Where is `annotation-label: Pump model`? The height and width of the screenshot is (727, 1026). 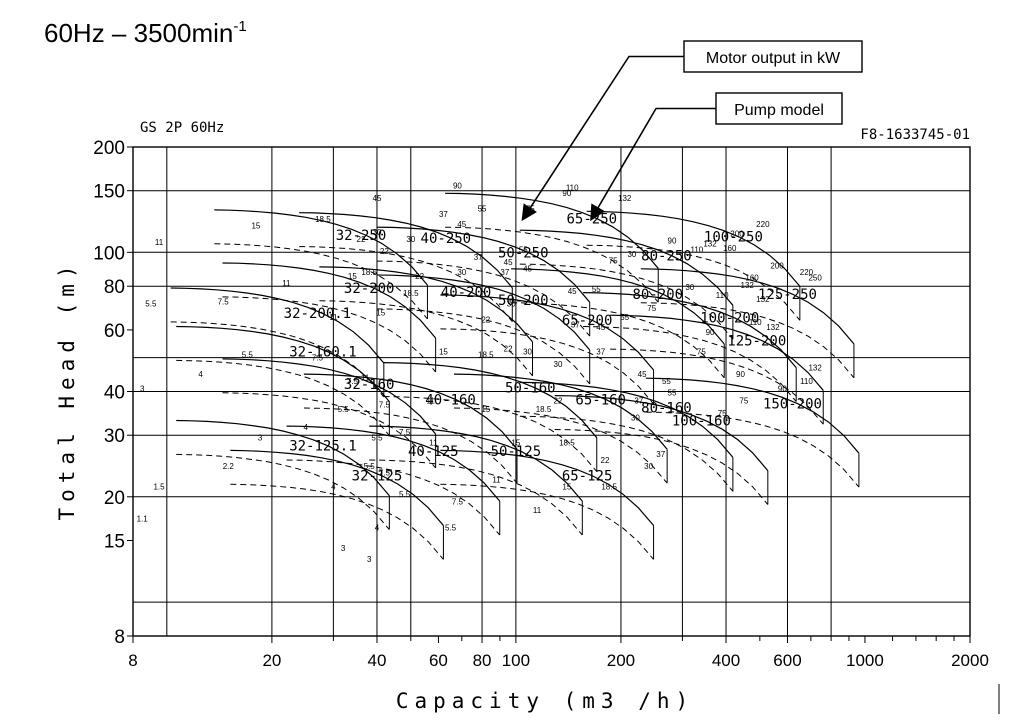 annotation-label: Pump model is located at coordinates (779, 110).